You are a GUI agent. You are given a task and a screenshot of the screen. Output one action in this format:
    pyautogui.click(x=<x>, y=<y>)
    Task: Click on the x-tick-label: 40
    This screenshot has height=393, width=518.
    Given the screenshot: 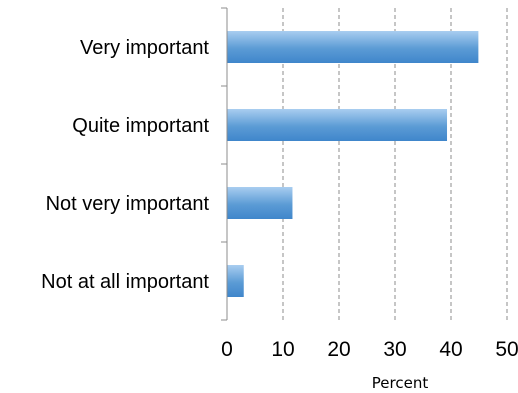 What is the action you would take?
    pyautogui.click(x=450, y=349)
    